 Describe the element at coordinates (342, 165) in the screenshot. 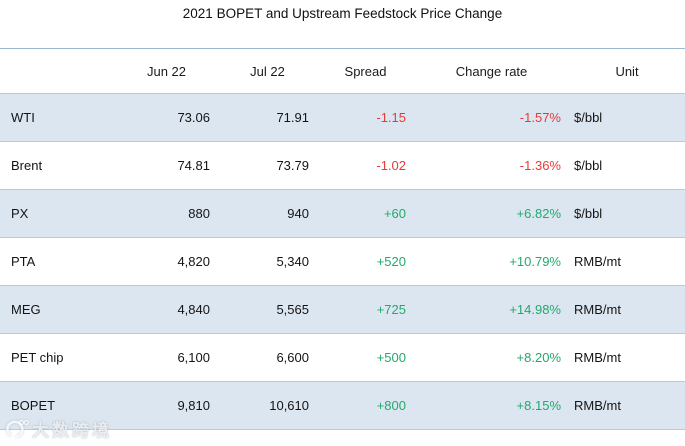

I see `table-row: Brent 74.81 73.79 -1.02 -1.36% $/bbl` at that location.